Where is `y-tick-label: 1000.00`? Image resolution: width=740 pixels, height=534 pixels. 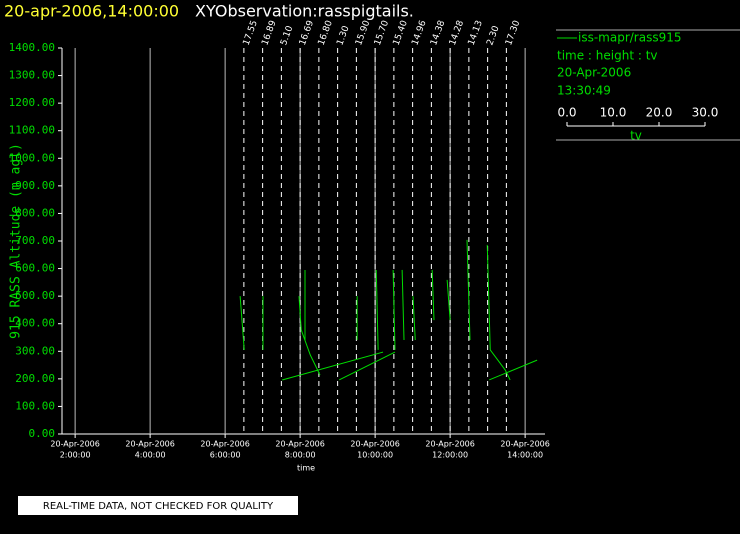 y-tick-label: 1000.00 is located at coordinates (32, 157).